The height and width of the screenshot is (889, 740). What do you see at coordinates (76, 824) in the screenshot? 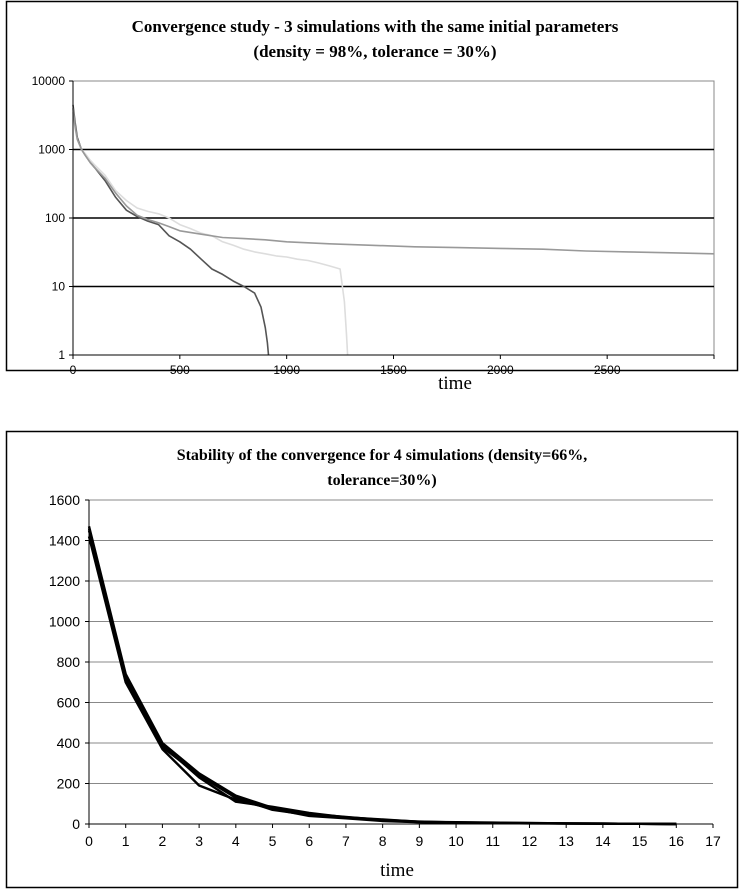
I see `chart2-y-tick-label: 0` at bounding box center [76, 824].